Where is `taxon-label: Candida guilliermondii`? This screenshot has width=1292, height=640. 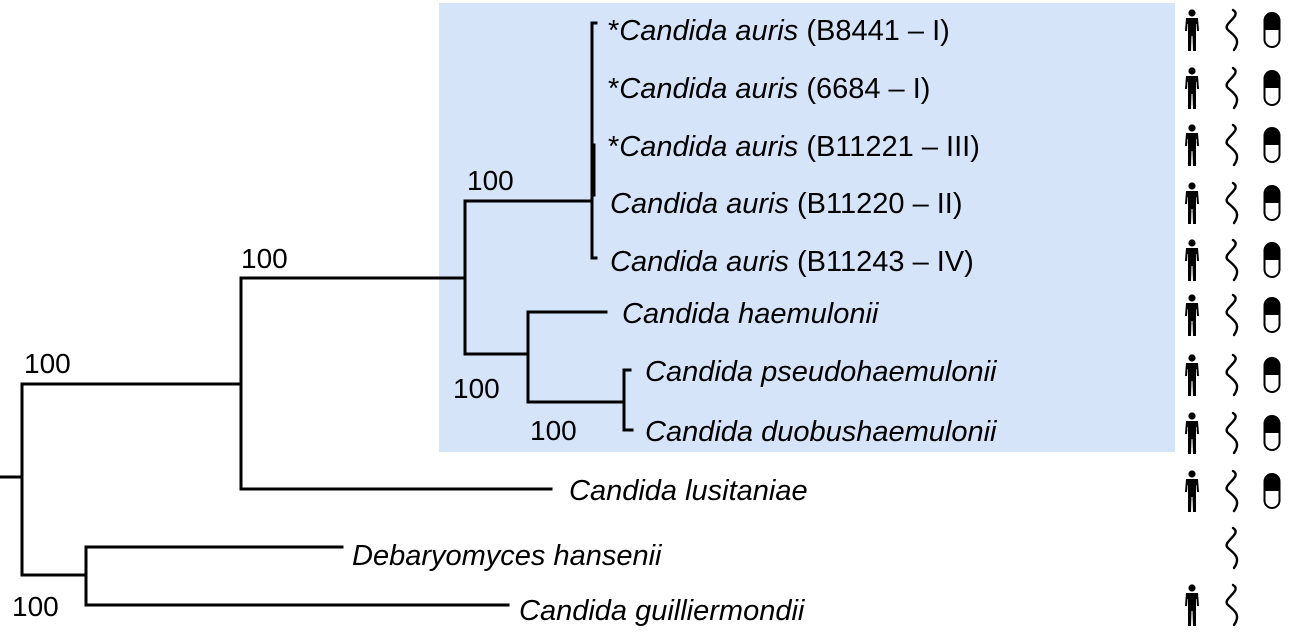
taxon-label: Candida guilliermondii is located at coordinates (662, 611).